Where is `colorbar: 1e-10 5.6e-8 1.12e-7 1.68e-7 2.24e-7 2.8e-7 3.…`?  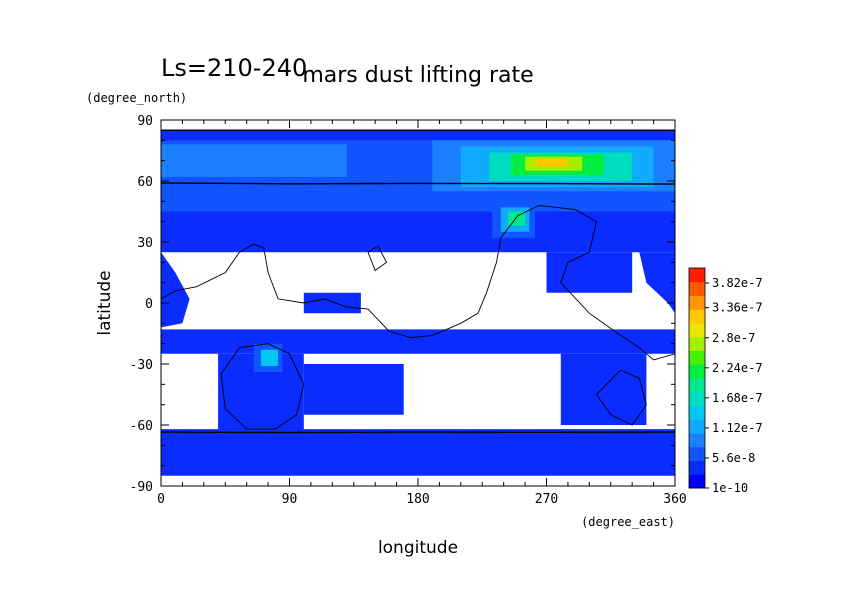 colorbar: 1e-10 5.6e-8 1.12e-7 1.68e-7 2.24e-7 2.8e-7 3.… is located at coordinates (725, 381).